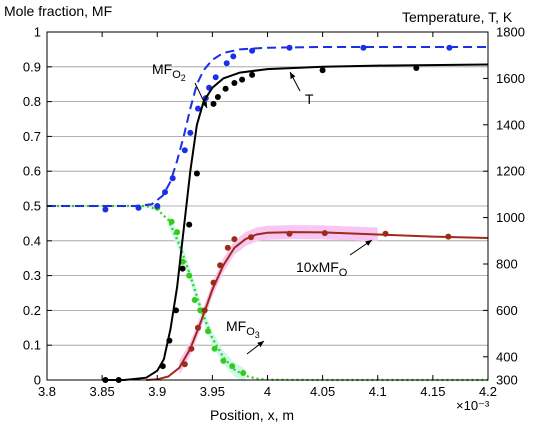 Image resolution: width=550 pixels, height=430 pixels. Describe the element at coordinates (32, 240) in the screenshot. I see `y-left-tick-label-4: 0.4` at that location.